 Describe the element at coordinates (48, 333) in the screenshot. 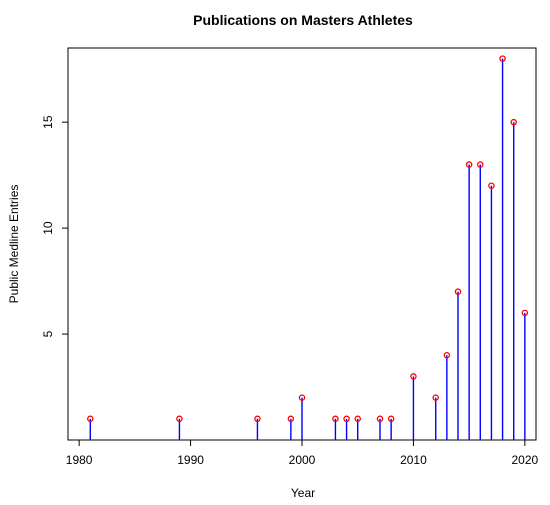

I see `y-tick-label-5: 5` at that location.